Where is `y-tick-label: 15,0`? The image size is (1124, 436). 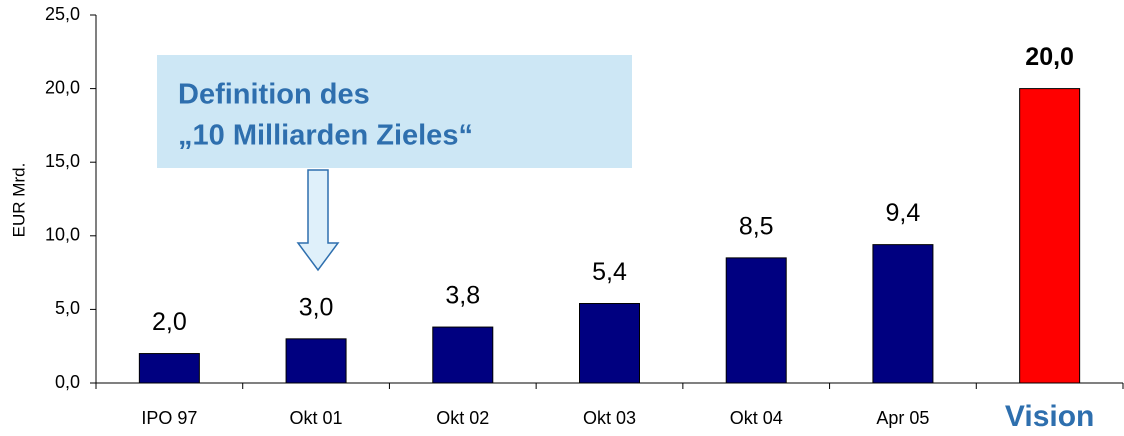 y-tick-label: 15,0 is located at coordinates (62, 161).